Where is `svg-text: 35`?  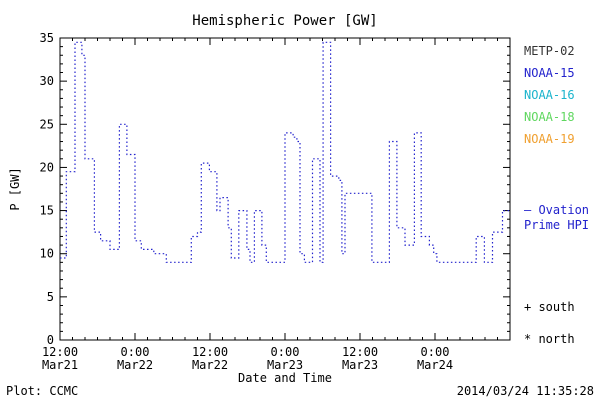
svg-text: 35 is located at coordinates (47, 38).